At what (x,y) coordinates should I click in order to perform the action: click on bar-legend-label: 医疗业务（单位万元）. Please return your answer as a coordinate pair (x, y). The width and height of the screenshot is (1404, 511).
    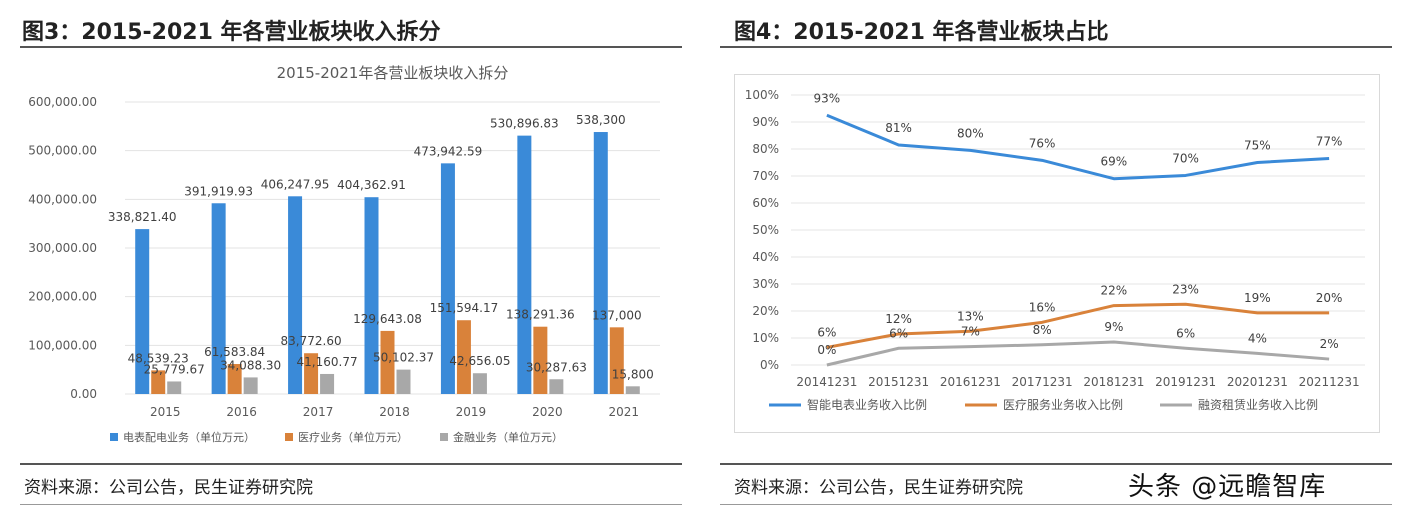
    Looking at the image, I should click on (353, 437).